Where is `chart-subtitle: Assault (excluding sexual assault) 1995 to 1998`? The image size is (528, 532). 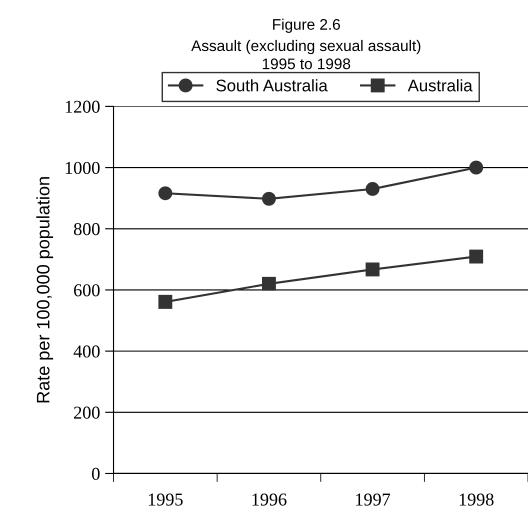 chart-subtitle: Assault (excluding sexual assault) 1995 to 1998 is located at coordinates (305, 55).